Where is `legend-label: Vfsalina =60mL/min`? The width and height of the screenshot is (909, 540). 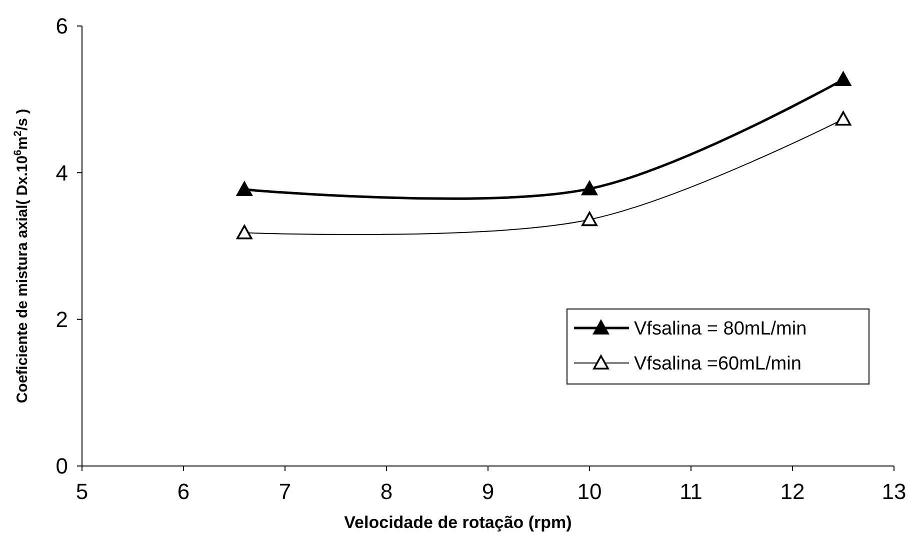
legend-label: Vfsalina =60mL/min is located at coordinates (718, 364).